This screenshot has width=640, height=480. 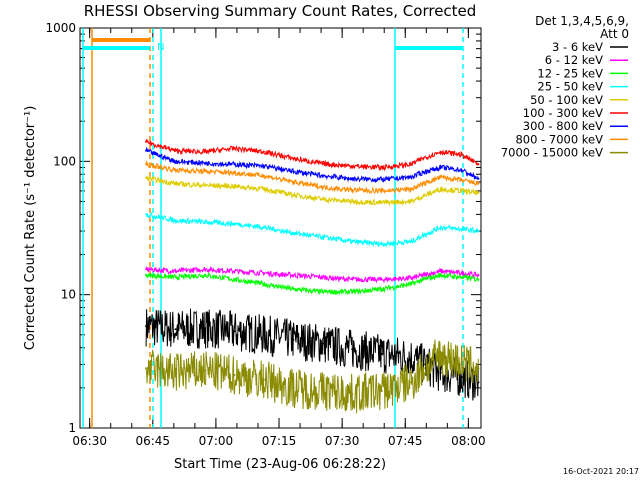 What do you see at coordinates (552, 153) in the screenshot?
I see `legend-label: 7000 - 15000 keV` at bounding box center [552, 153].